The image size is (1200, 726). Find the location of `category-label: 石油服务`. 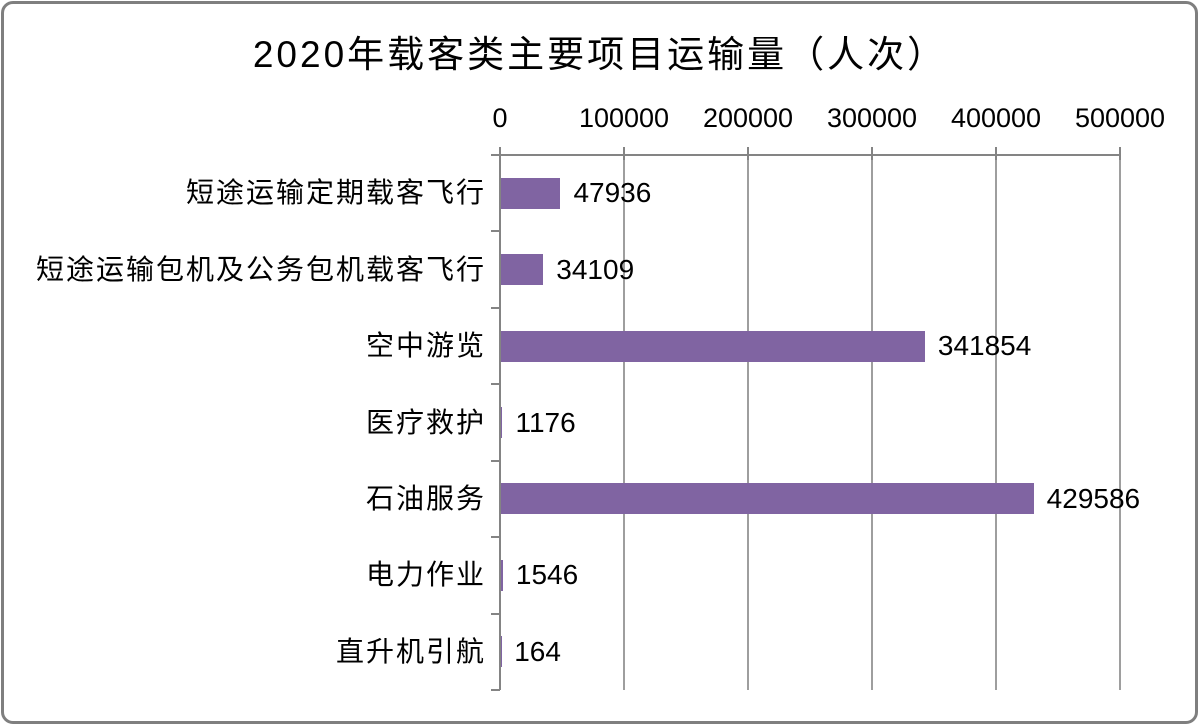

category-label: 石油服务 is located at coordinates (425, 498).